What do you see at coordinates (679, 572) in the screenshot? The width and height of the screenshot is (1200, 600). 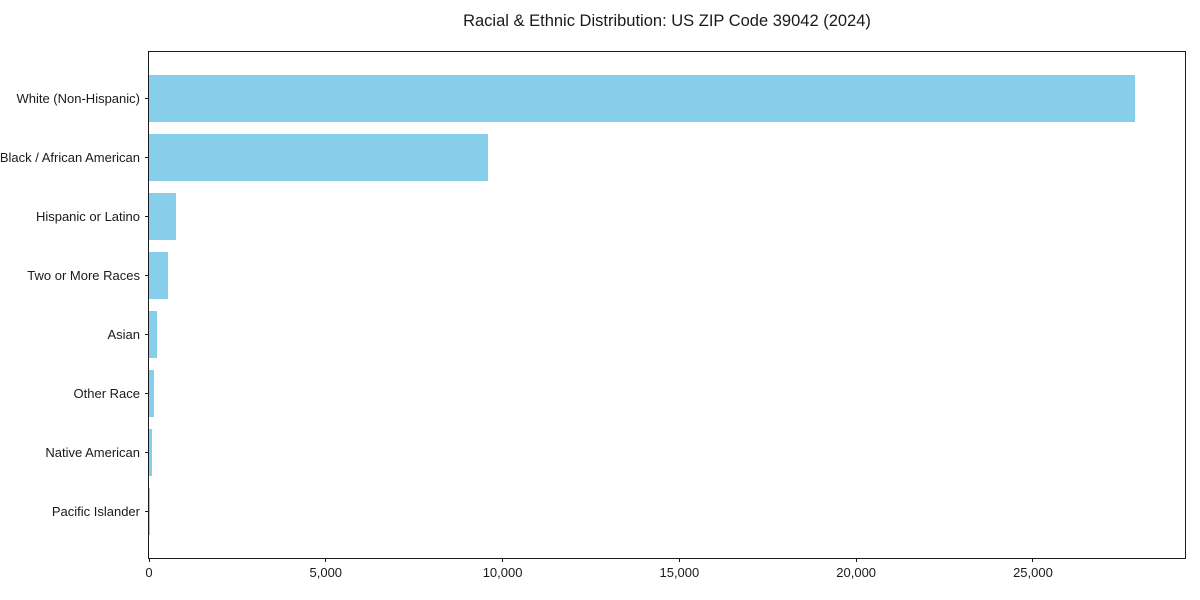 I see `x-tick-label: 15,000` at bounding box center [679, 572].